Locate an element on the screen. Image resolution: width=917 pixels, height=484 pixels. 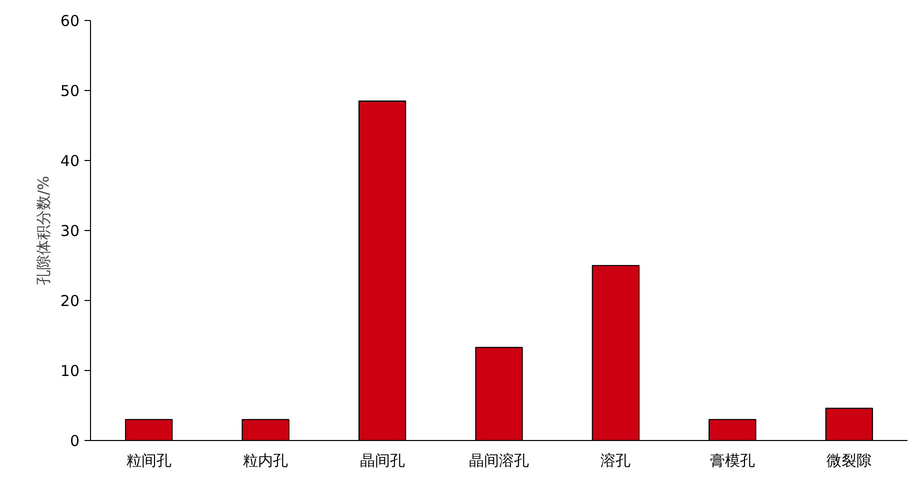
y-tick-label: 10 is located at coordinates (70, 371).